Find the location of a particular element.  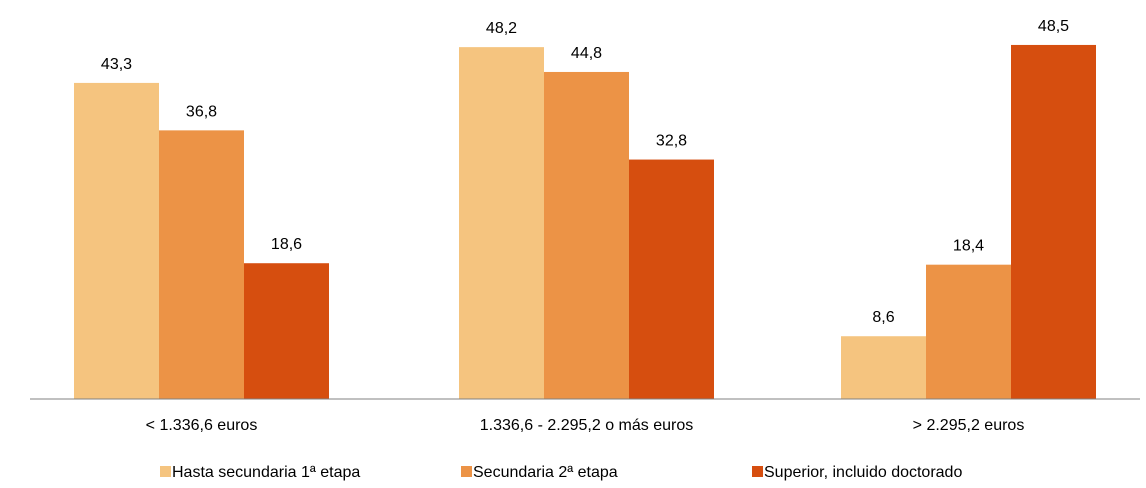

data-label: 48,5 is located at coordinates (1053, 26).